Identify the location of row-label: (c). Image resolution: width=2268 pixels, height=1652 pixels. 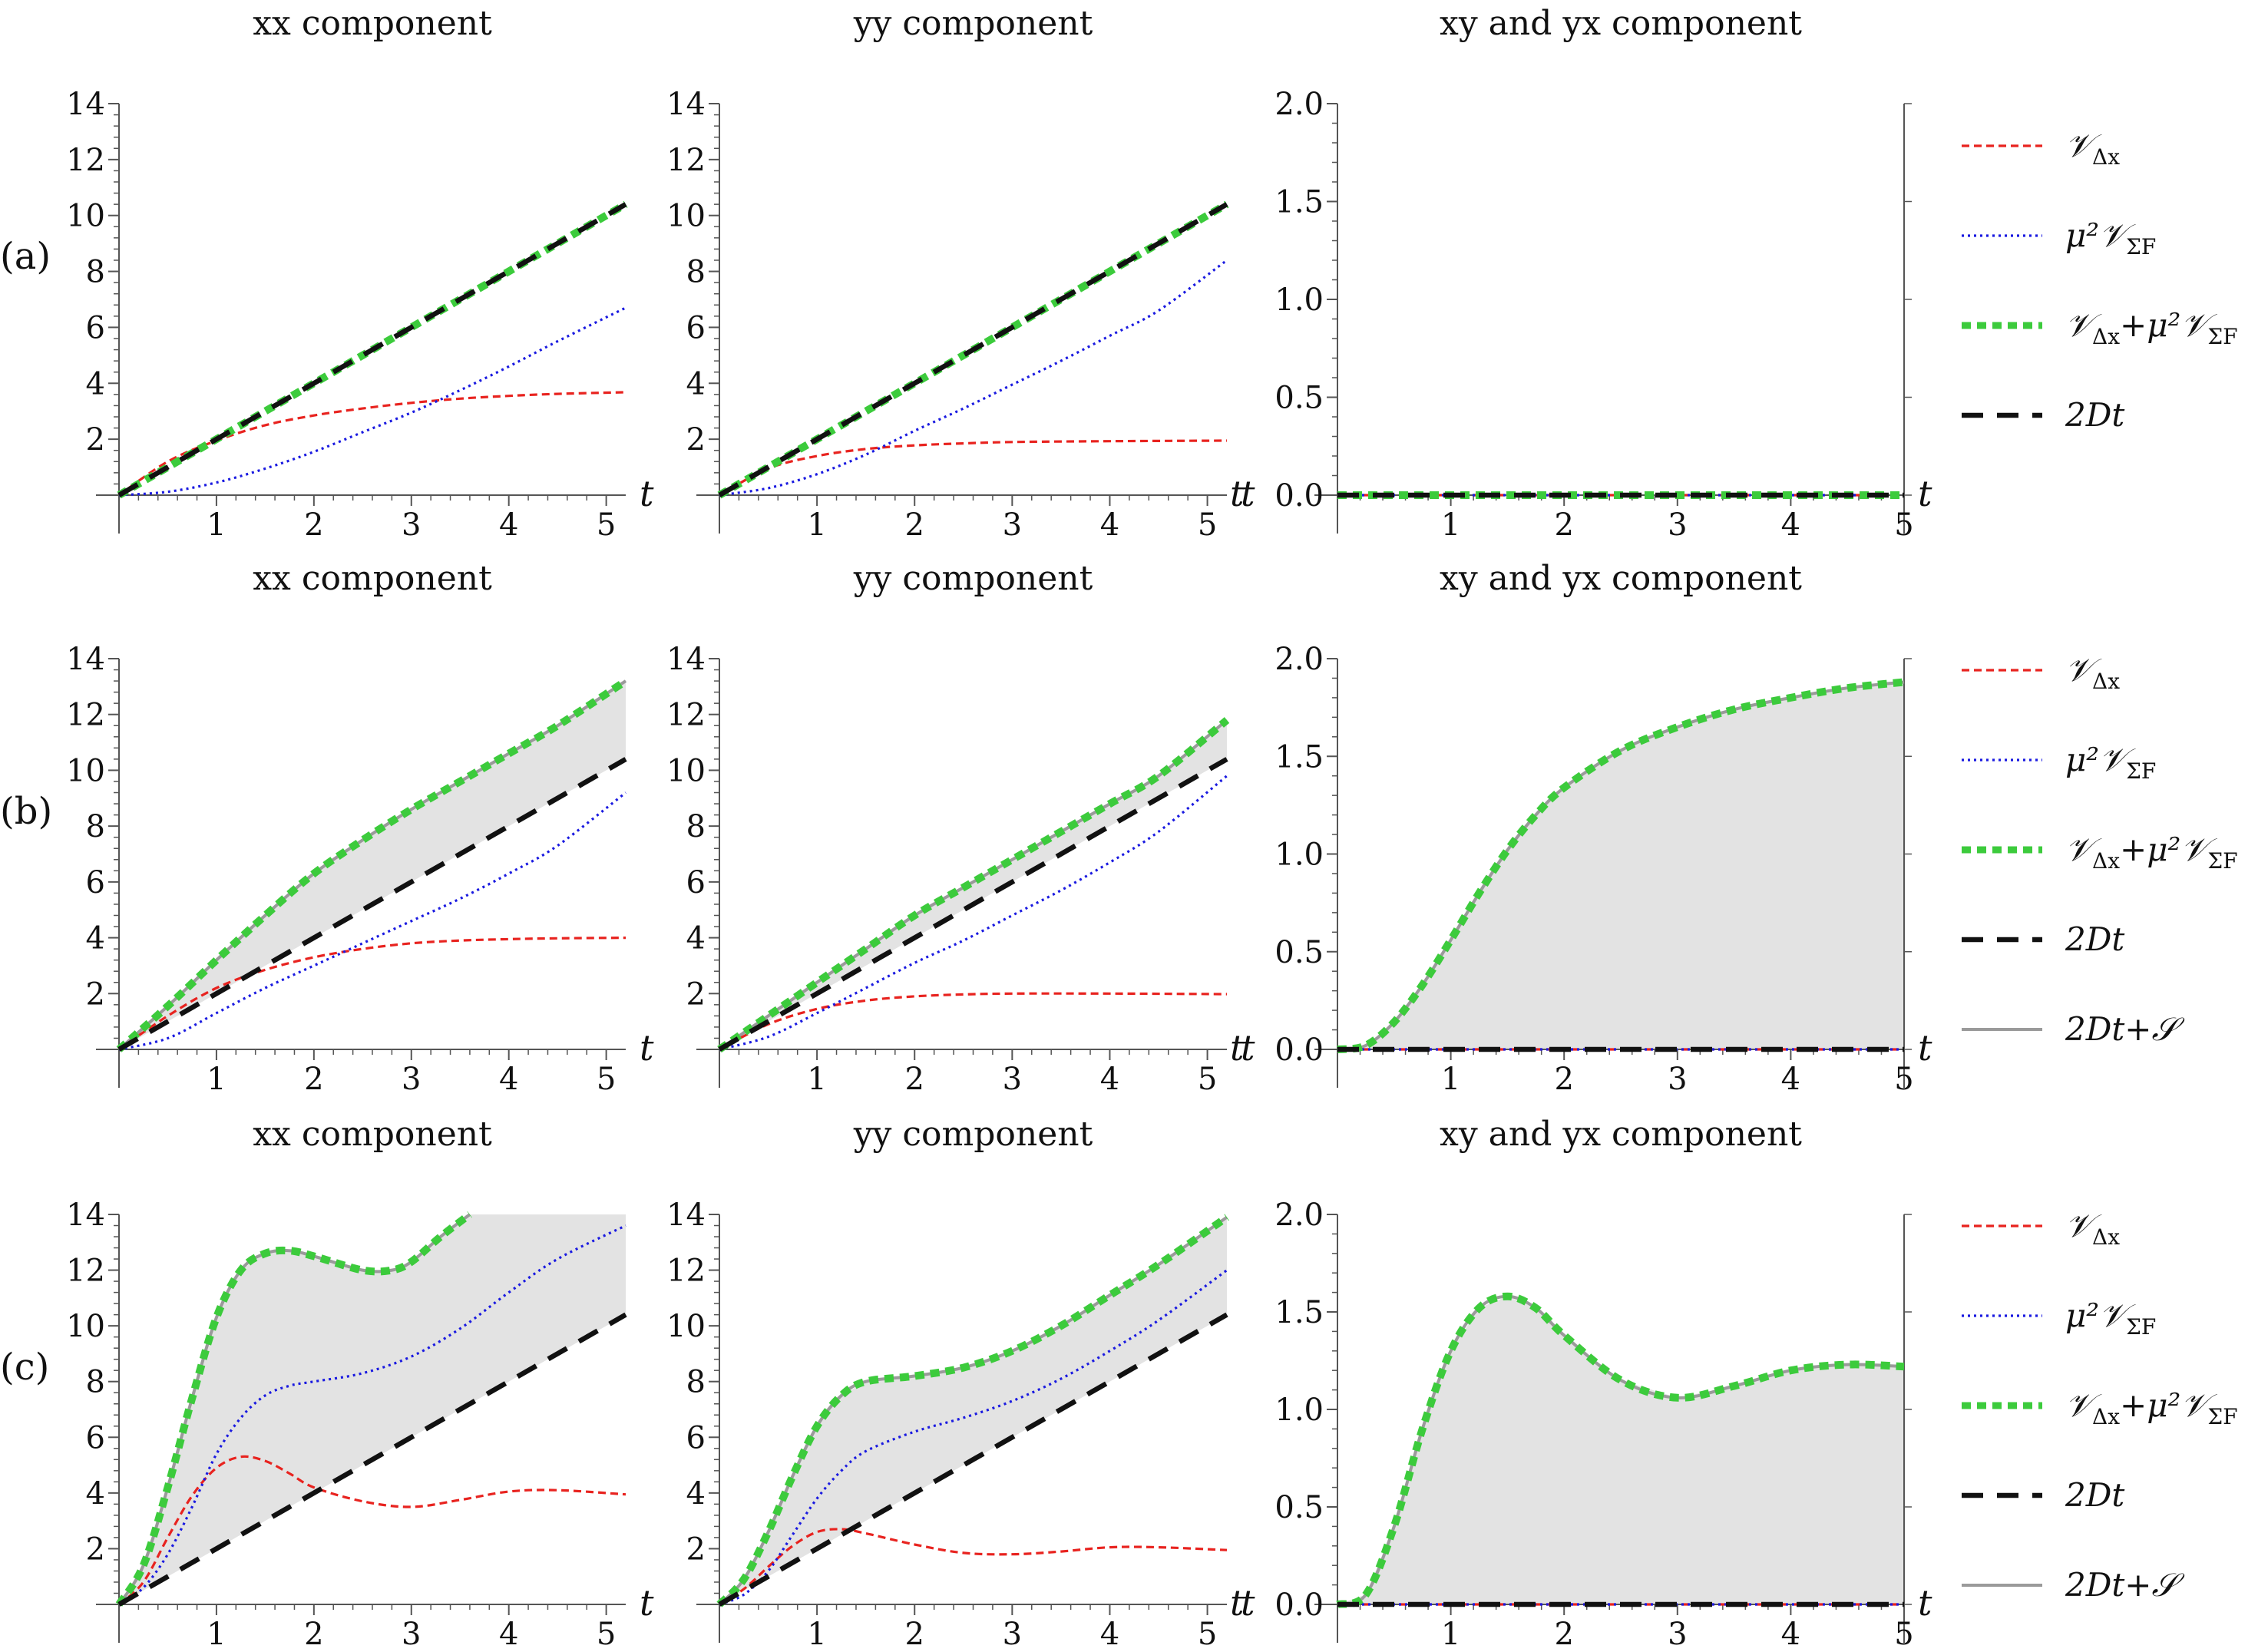
(24, 1367).